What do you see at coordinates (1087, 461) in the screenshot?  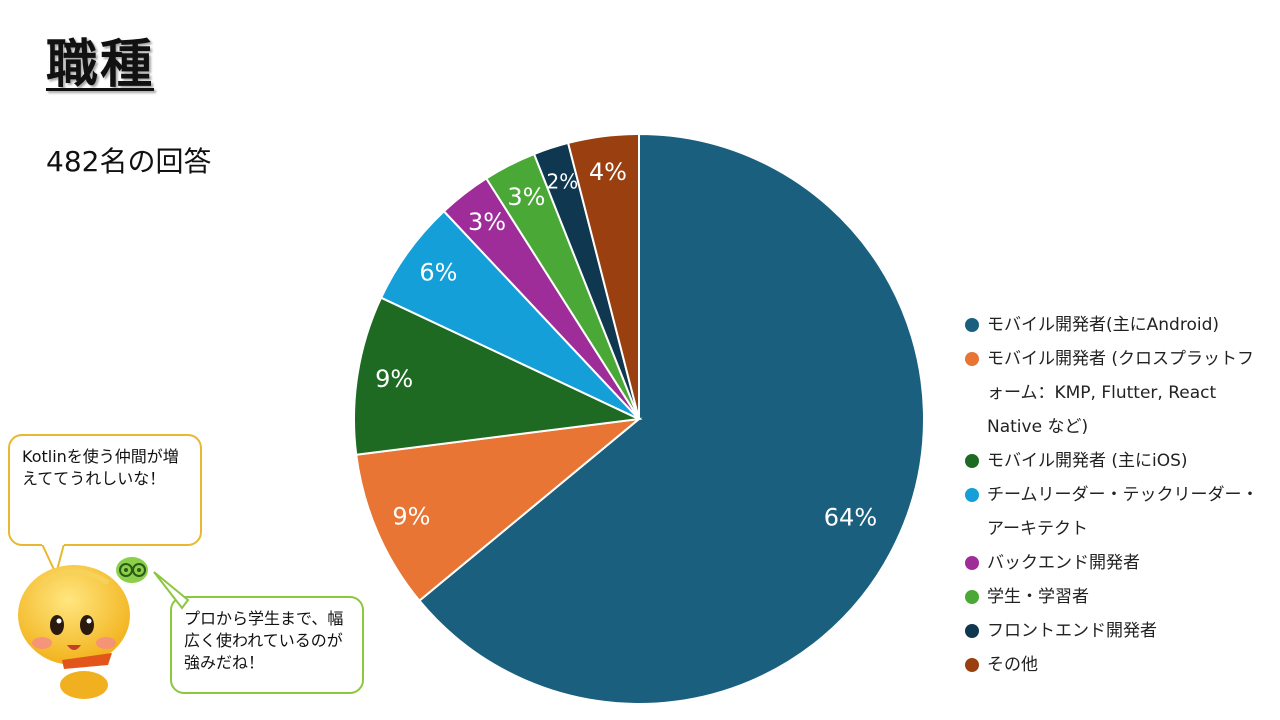 I see `legend-label: モバイル開発者 (主にiOS)` at bounding box center [1087, 461].